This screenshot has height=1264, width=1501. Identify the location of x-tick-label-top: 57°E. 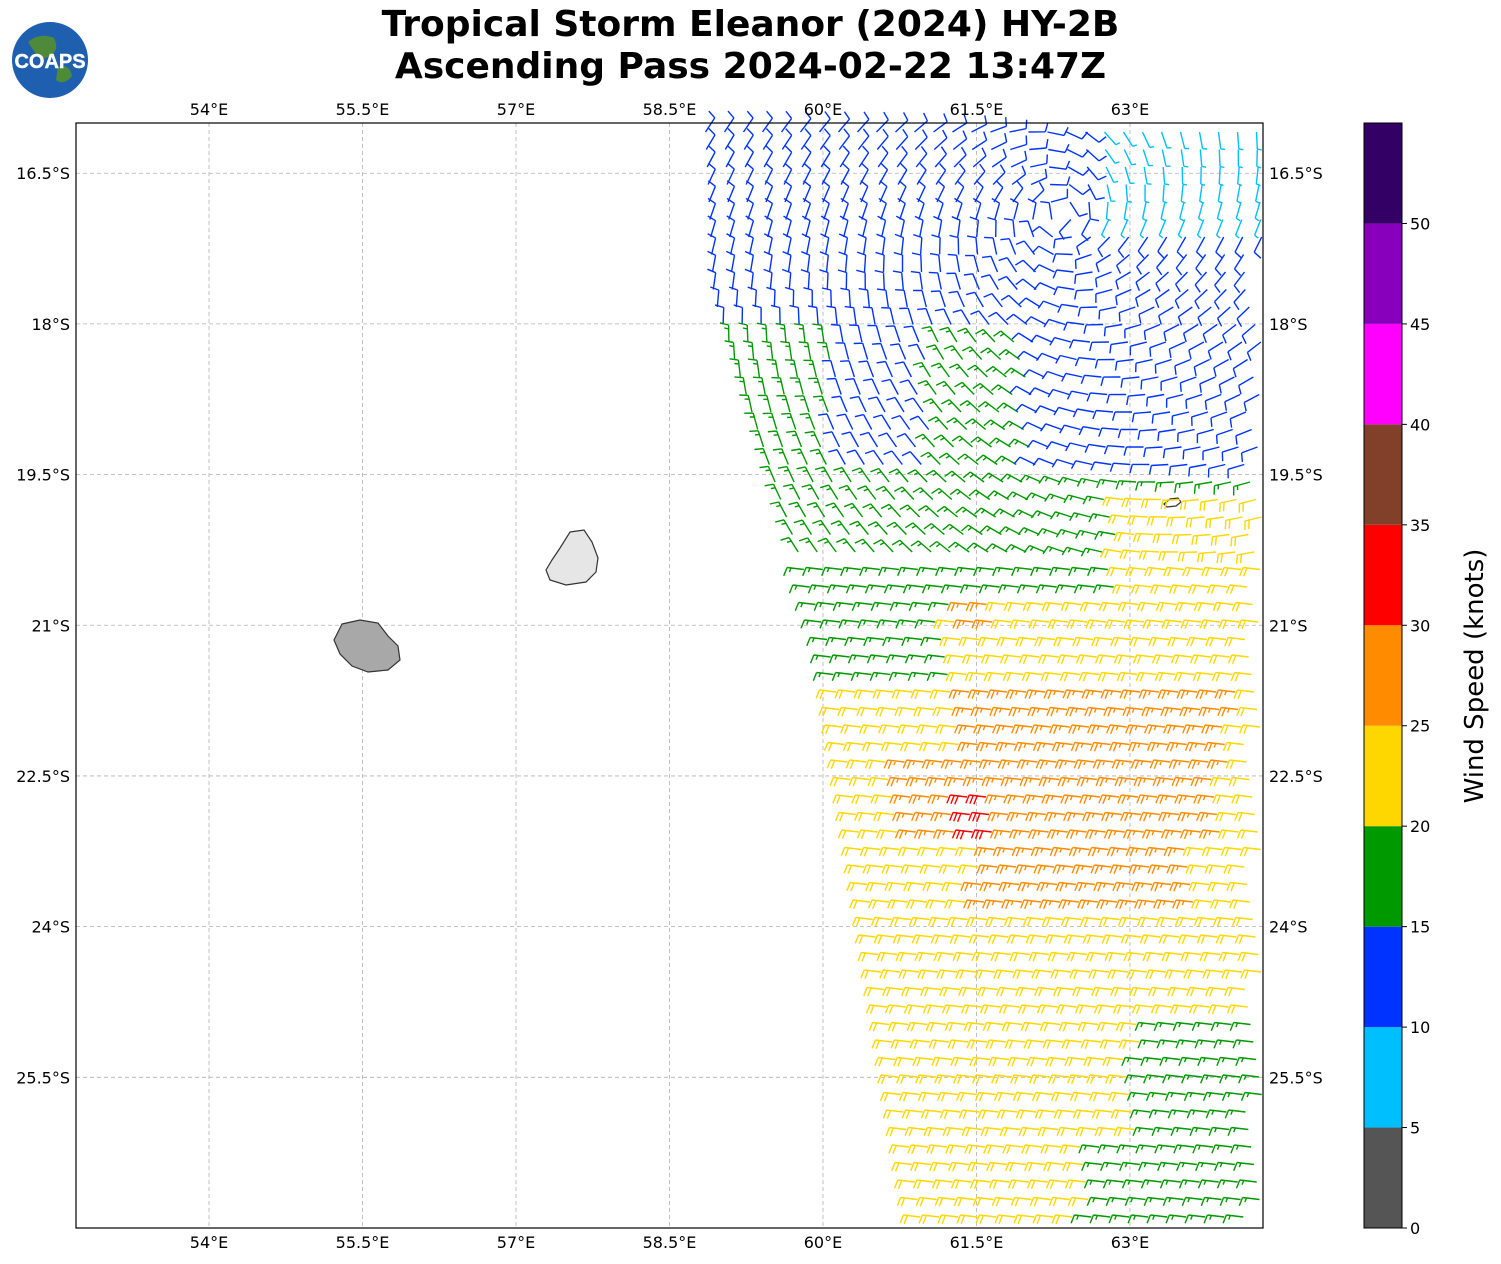
(516, 109).